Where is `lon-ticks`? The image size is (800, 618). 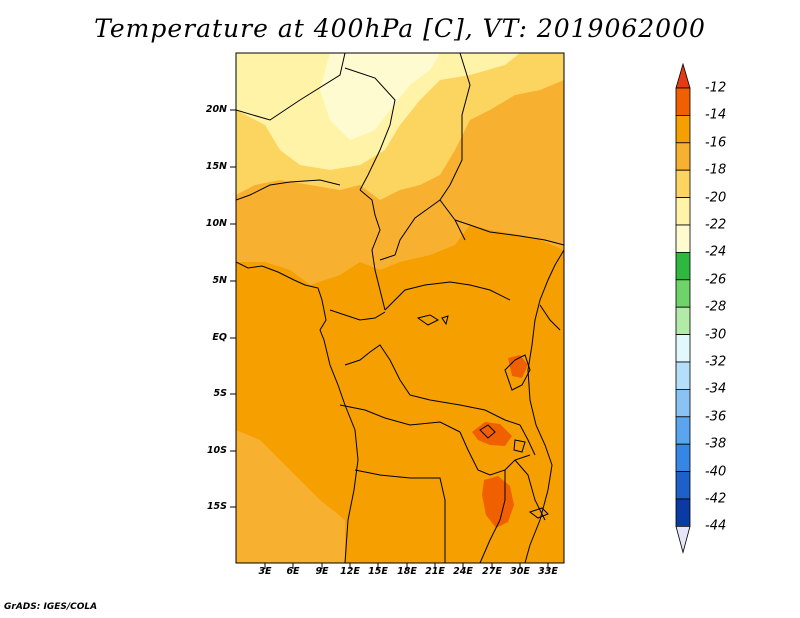 lon-ticks is located at coordinates (406, 566).